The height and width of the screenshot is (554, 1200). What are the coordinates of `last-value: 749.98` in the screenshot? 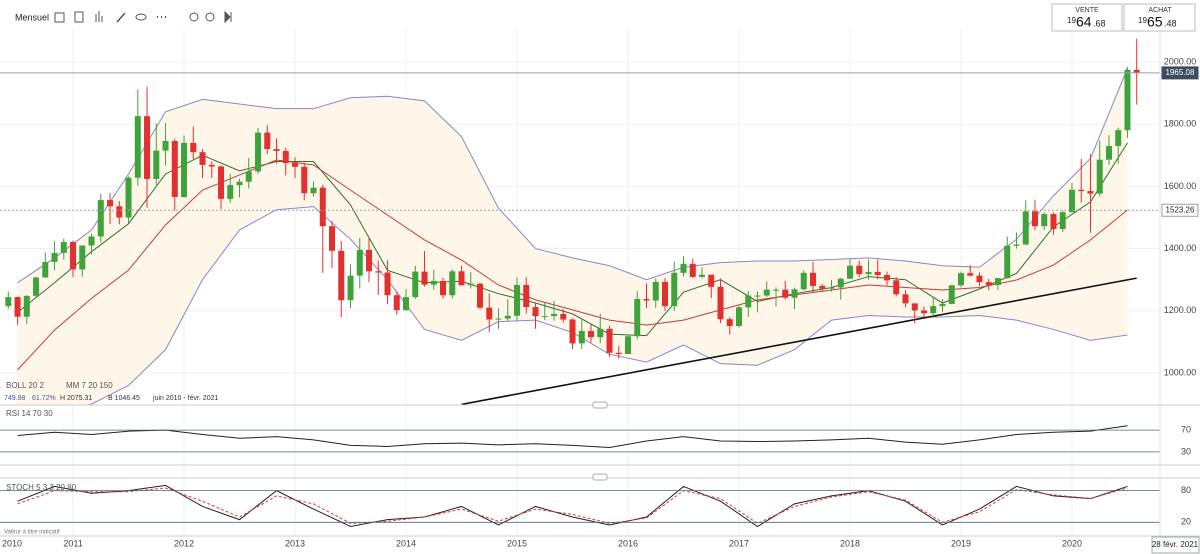 It's located at (15, 398).